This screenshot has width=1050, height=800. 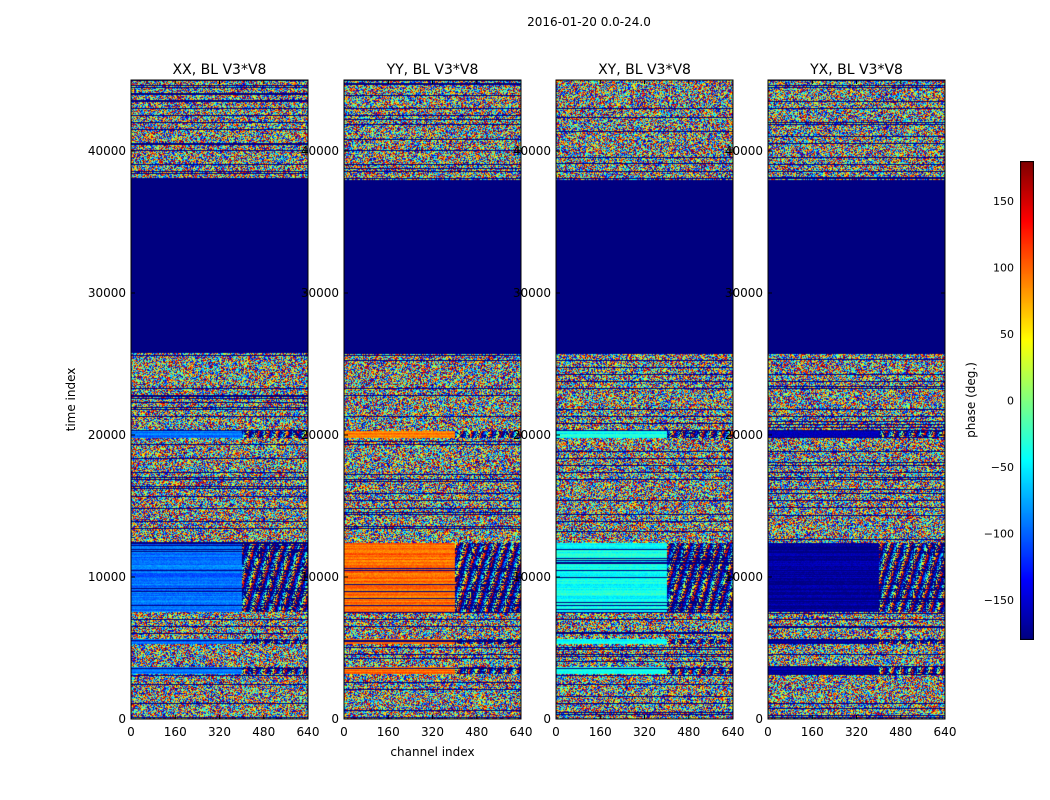 What do you see at coordinates (1010, 401) in the screenshot?
I see `colorbar-tick-label: 0` at bounding box center [1010, 401].